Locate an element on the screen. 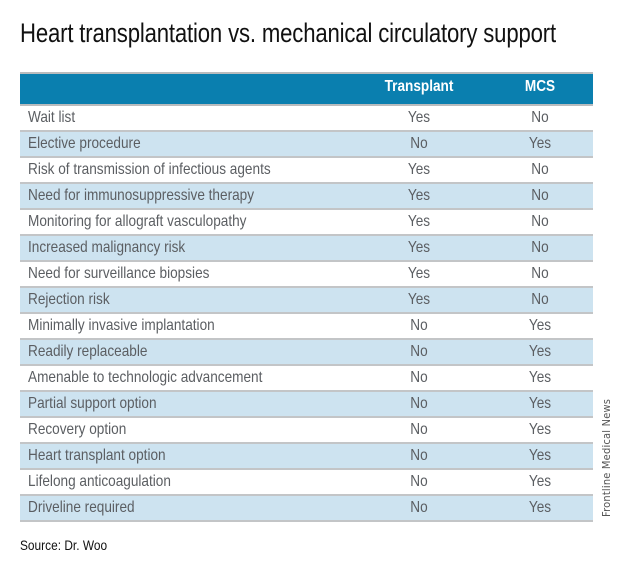  table-row: Need for immunosuppressive therapy Yes No is located at coordinates (306, 197).